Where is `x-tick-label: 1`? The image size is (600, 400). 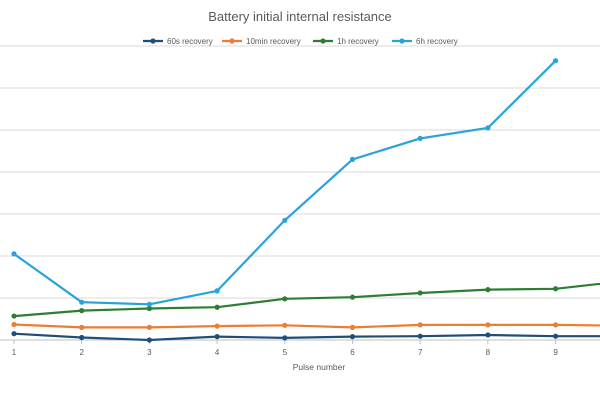 x-tick-label: 1 is located at coordinates (14, 352).